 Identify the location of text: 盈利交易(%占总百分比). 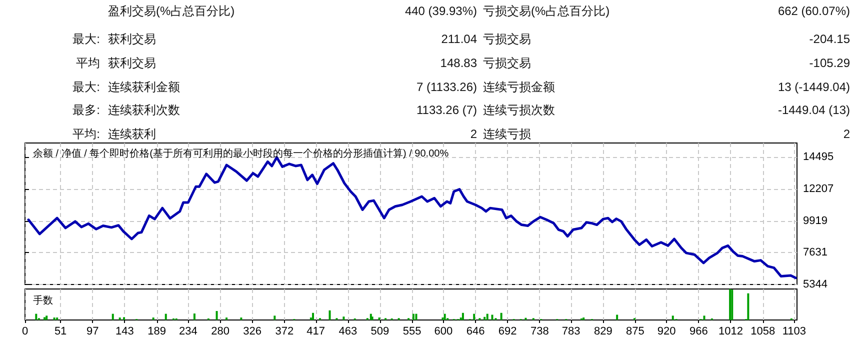
(172, 11).